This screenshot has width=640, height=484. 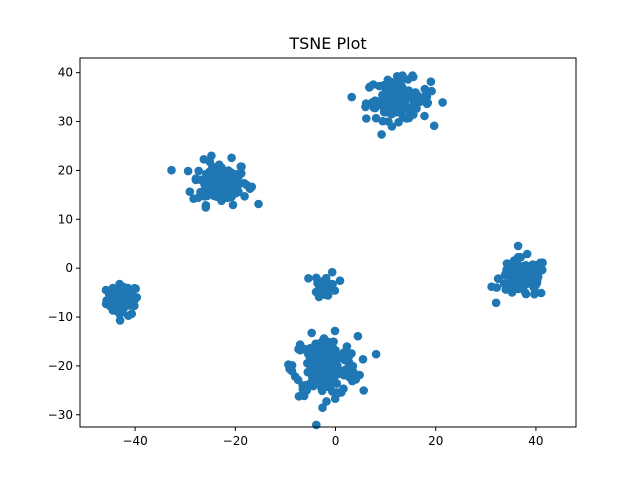 What do you see at coordinates (60, 317) in the screenshot?
I see `y-tick-label: −10` at bounding box center [60, 317].